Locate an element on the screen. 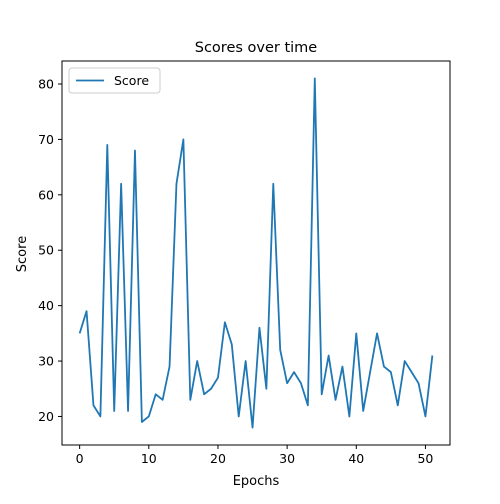  x-tick-label: 20 is located at coordinates (218, 458).